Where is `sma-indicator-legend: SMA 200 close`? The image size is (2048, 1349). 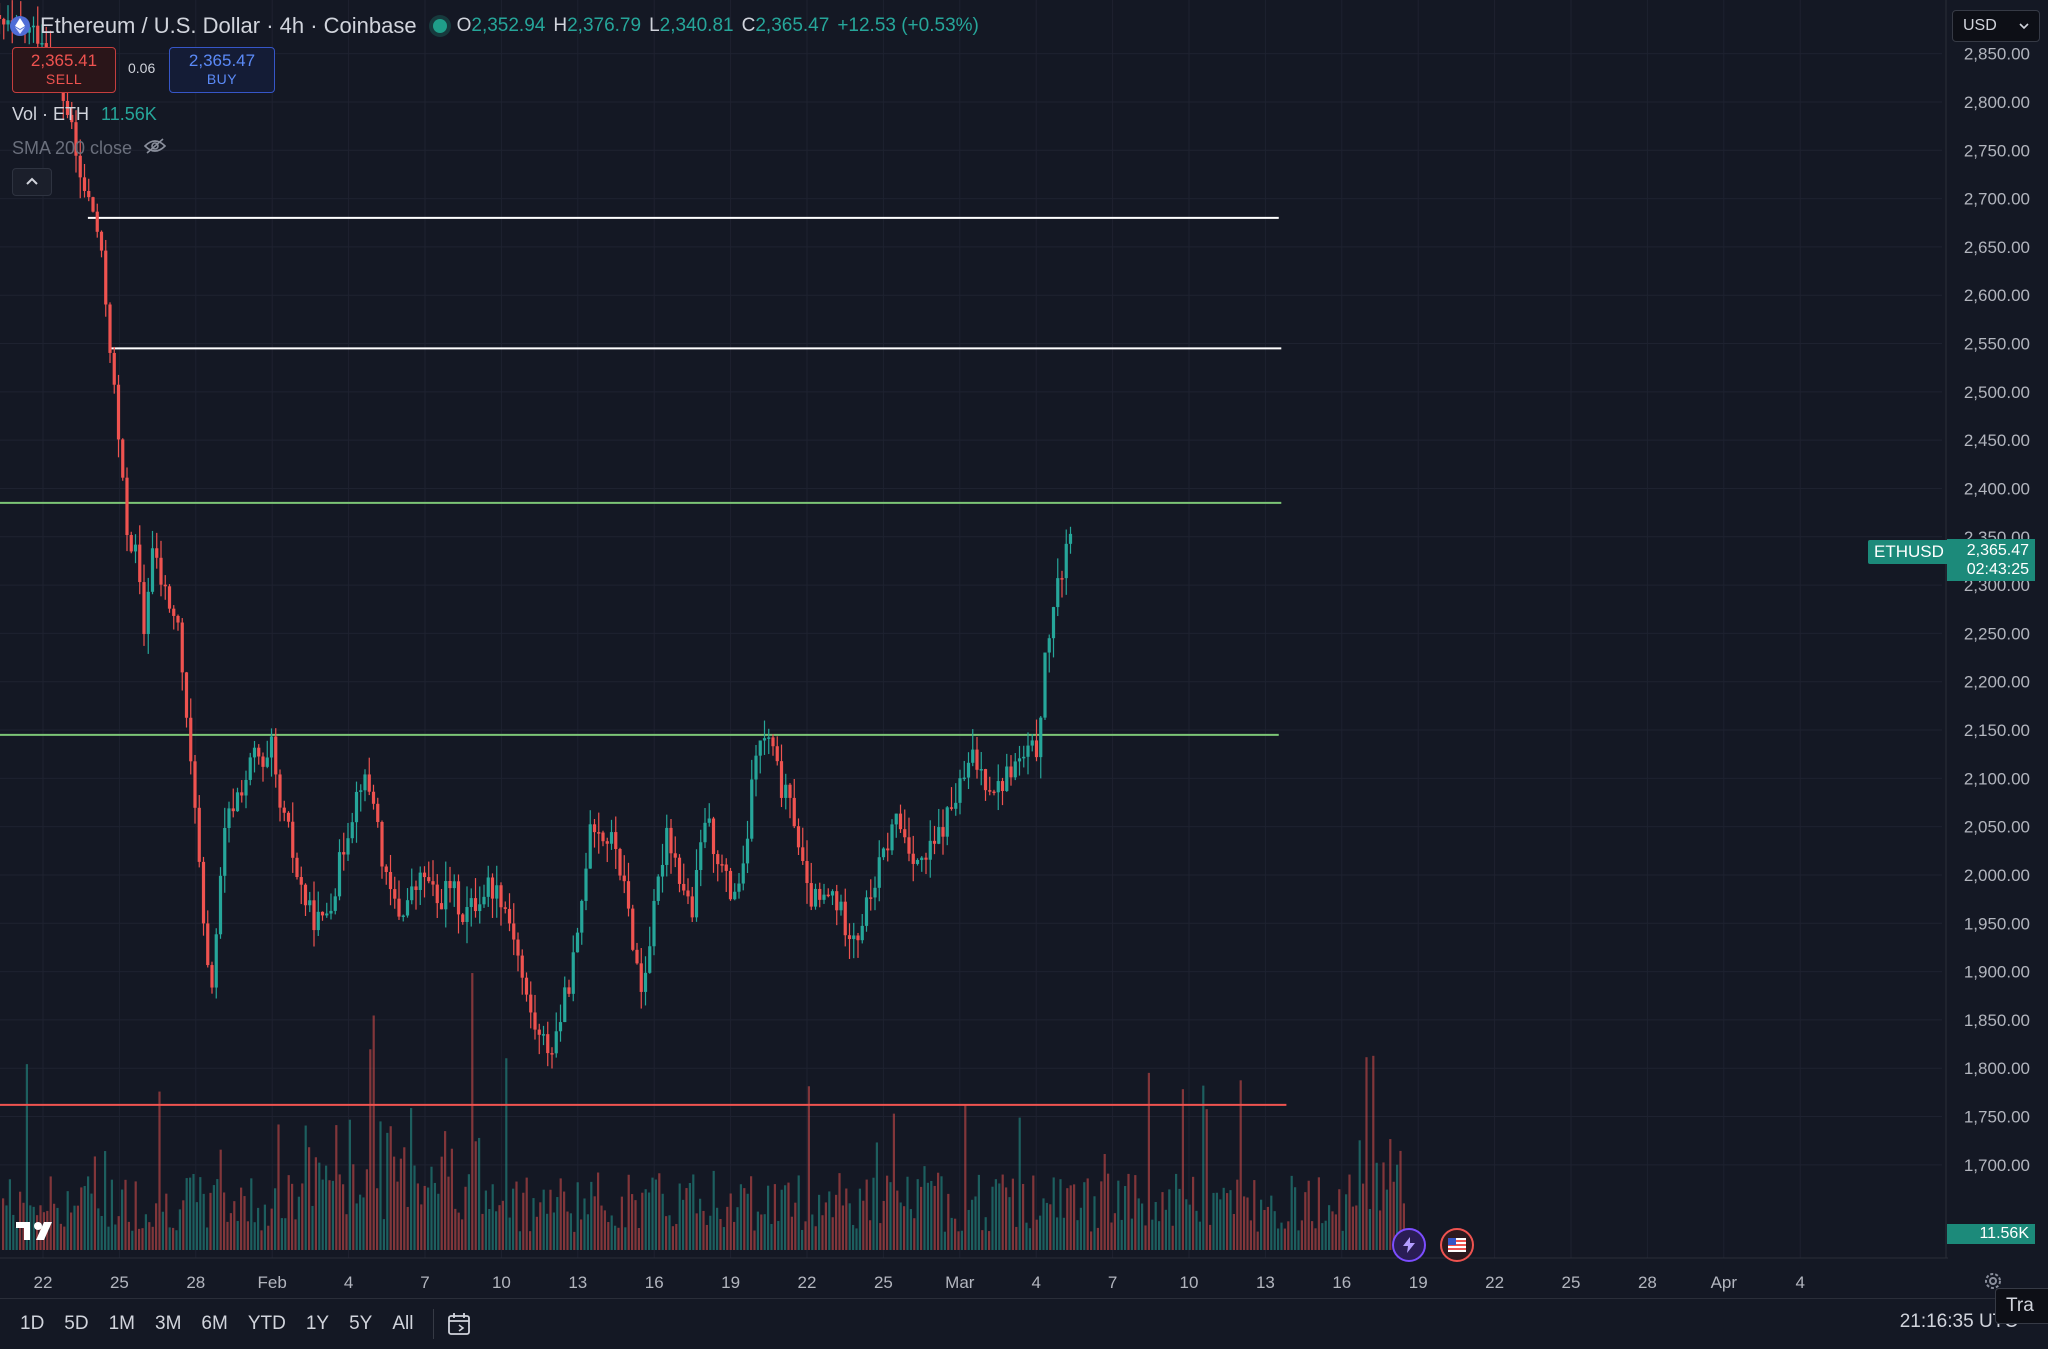 sma-indicator-legend: SMA 200 close is located at coordinates (89, 148).